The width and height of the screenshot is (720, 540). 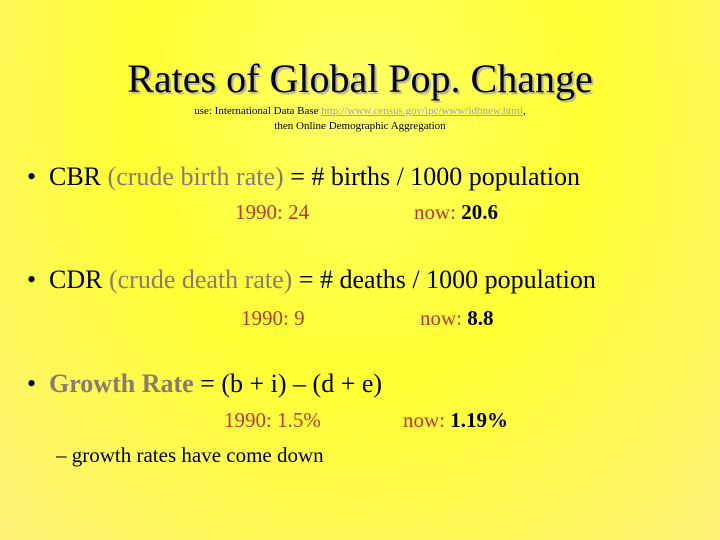 What do you see at coordinates (288, 383) in the screenshot?
I see `bullet-formula: = (b + i) – (d + e)` at bounding box center [288, 383].